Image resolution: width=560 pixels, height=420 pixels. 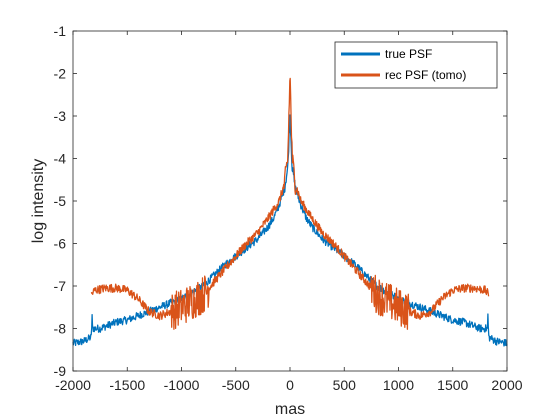 What do you see at coordinates (425, 75) in the screenshot?
I see `legend-entry-rec-psf: rec PSF (tomo)` at bounding box center [425, 75].